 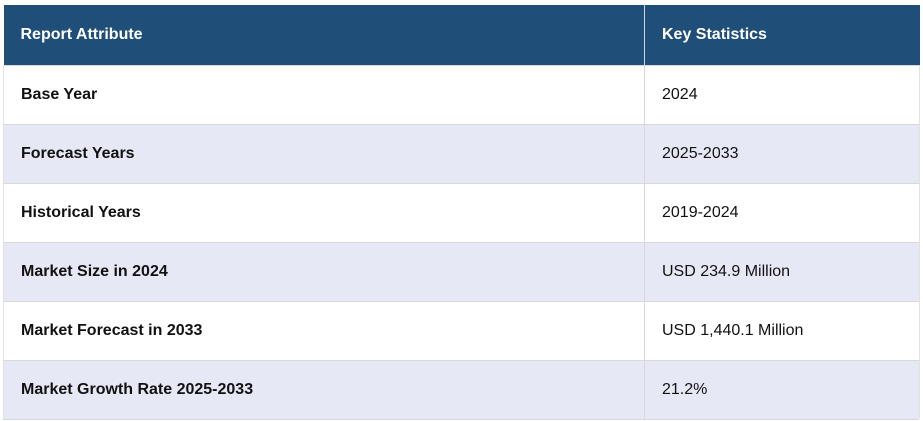 I want to click on row-value-cell: USD 1,440.1 Million, so click(x=782, y=330).